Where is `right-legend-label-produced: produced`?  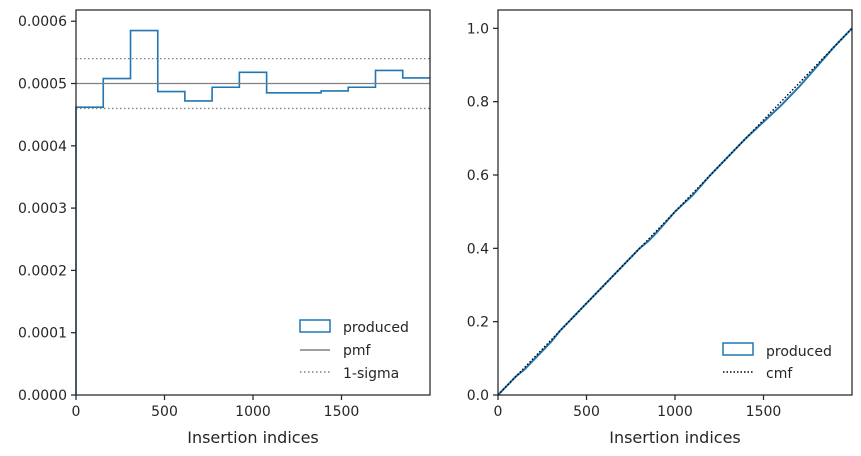
right-legend-label-produced: produced is located at coordinates (799, 352).